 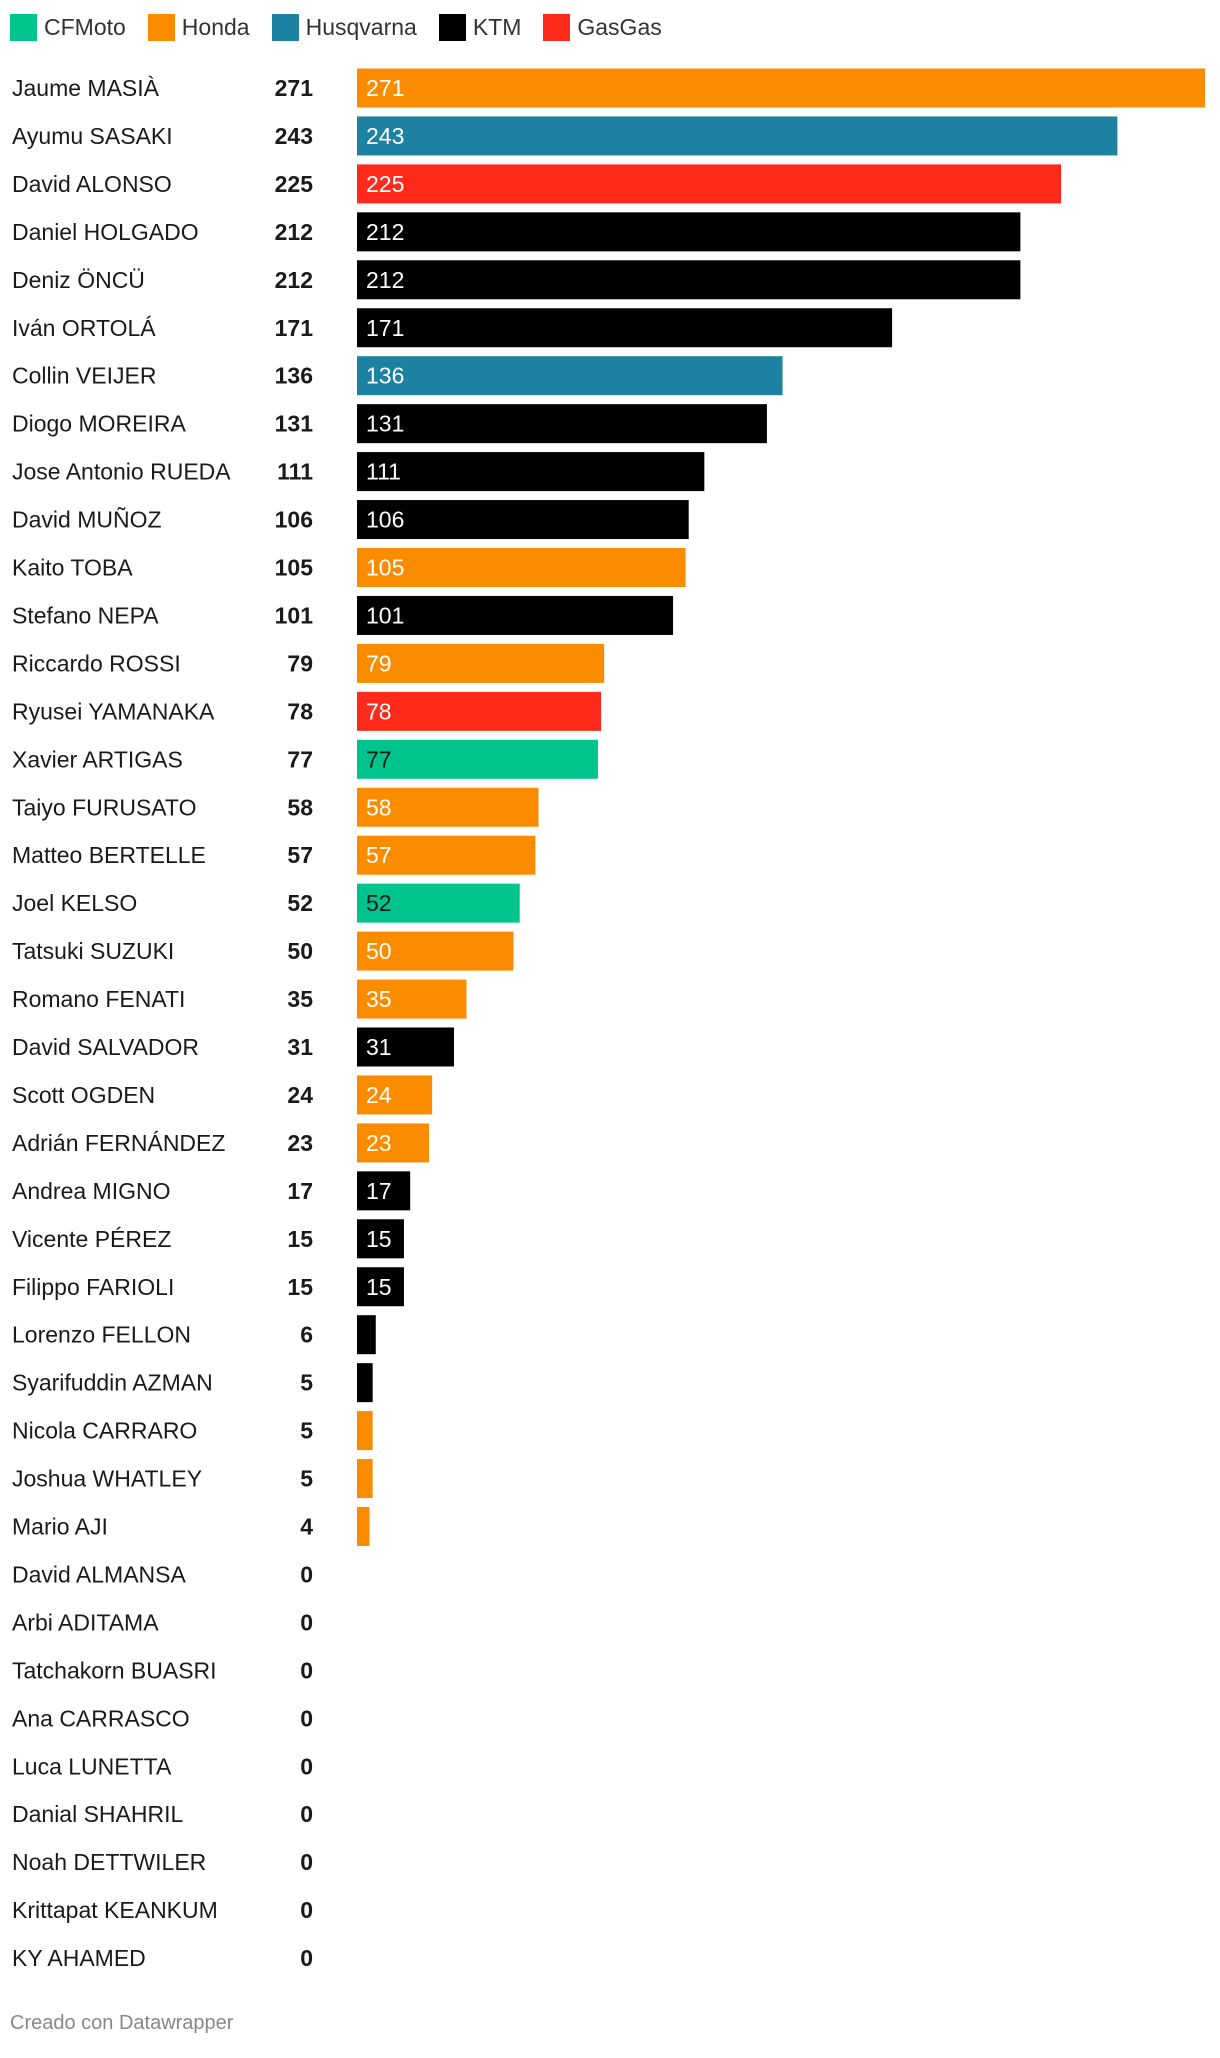 What do you see at coordinates (115, 1910) in the screenshot?
I see `category-label: Krittapat KEANKUM` at bounding box center [115, 1910].